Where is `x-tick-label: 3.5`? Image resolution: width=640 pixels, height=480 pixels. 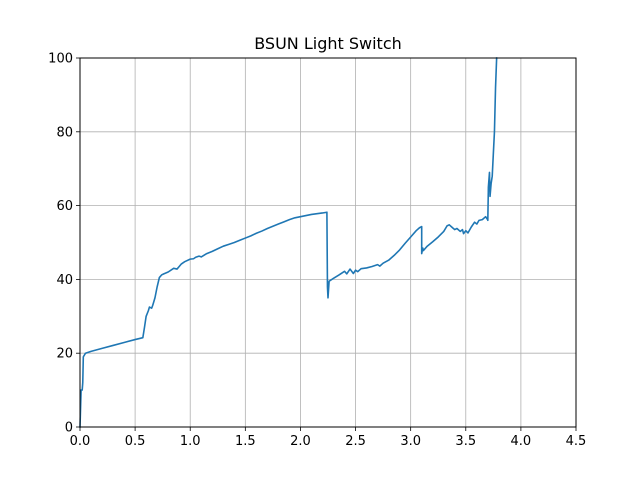
x-tick-label: 3.5 is located at coordinates (465, 441).